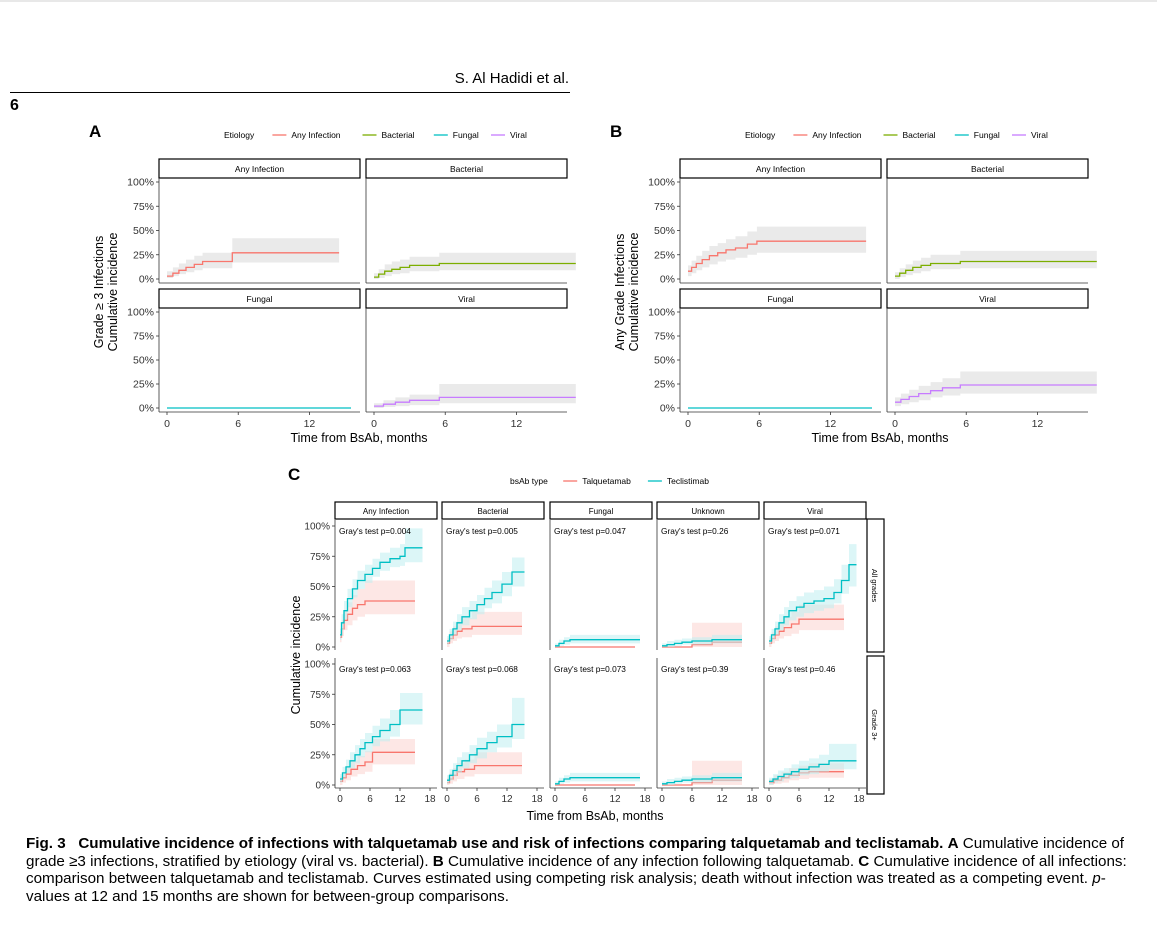  I want to click on caption-b-letter: B, so click(438, 861).